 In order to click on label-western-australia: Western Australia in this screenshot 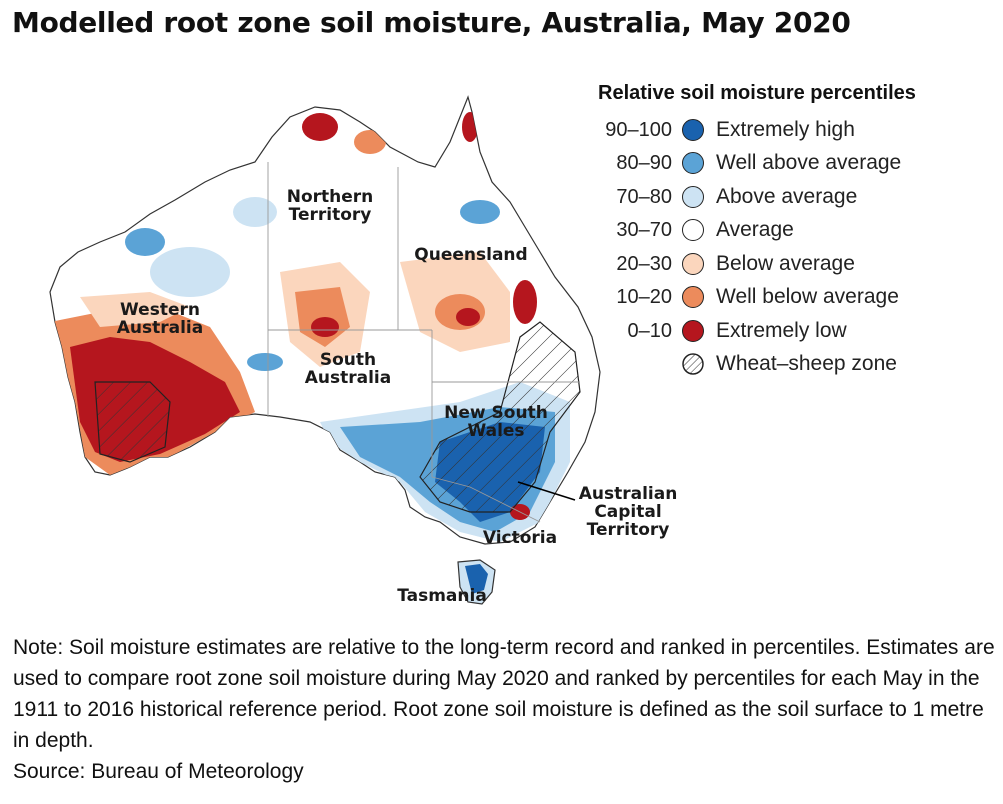, I will do `click(160, 319)`.